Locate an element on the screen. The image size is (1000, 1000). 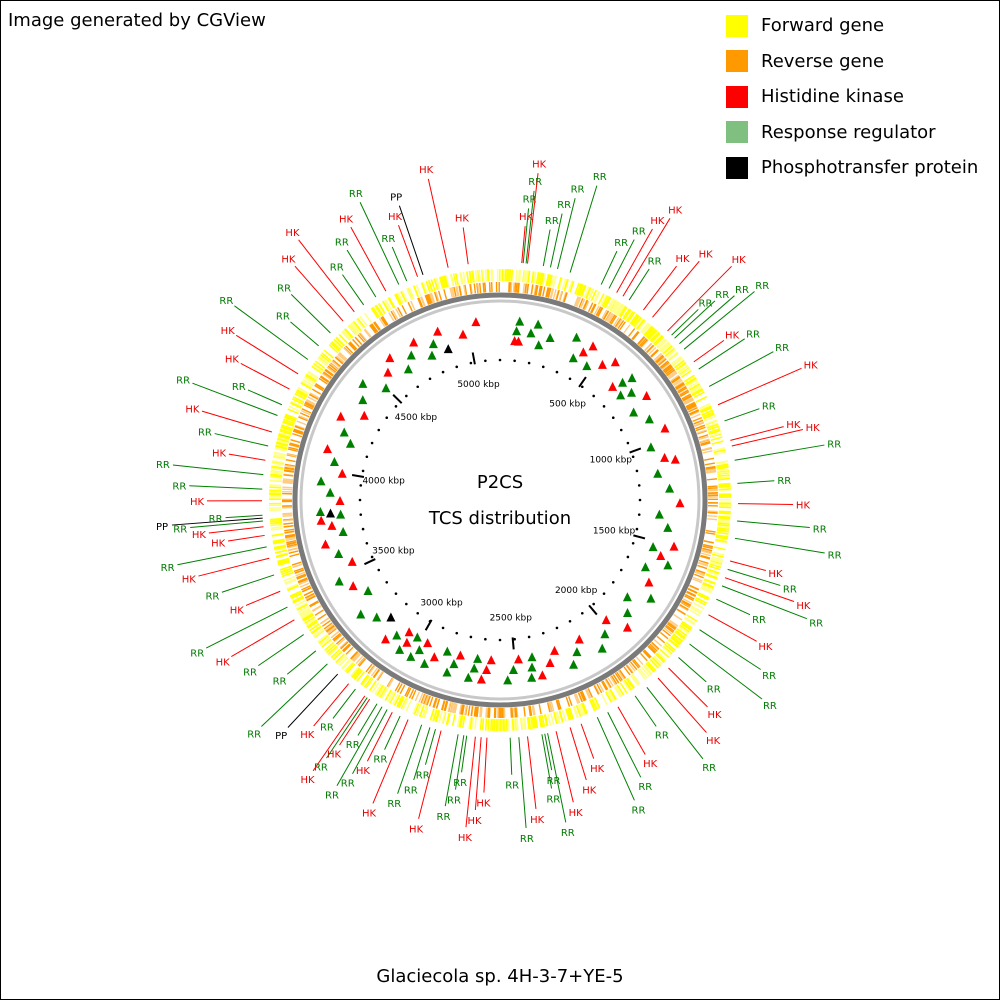
phosphotransfer-marker is located at coordinates (391, 617).